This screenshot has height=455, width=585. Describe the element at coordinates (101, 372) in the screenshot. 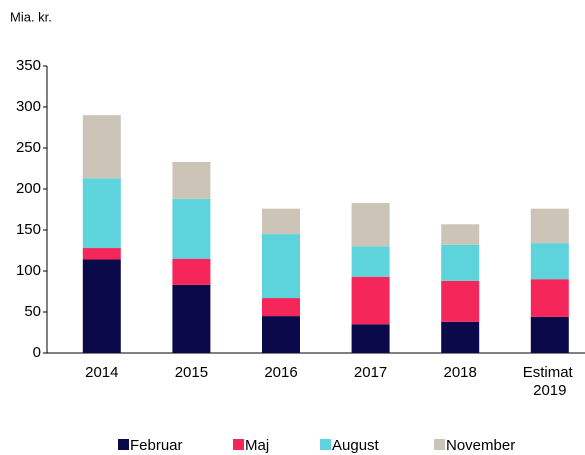

I see `x-tick-label: 2014` at that location.